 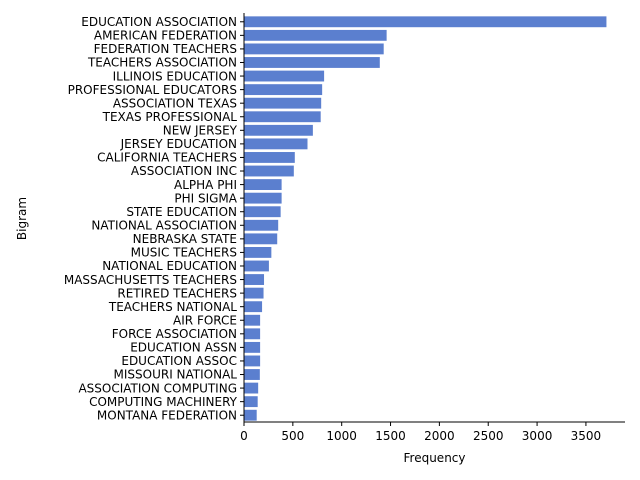 I want to click on x-tick-label: 3500, so click(x=586, y=436).